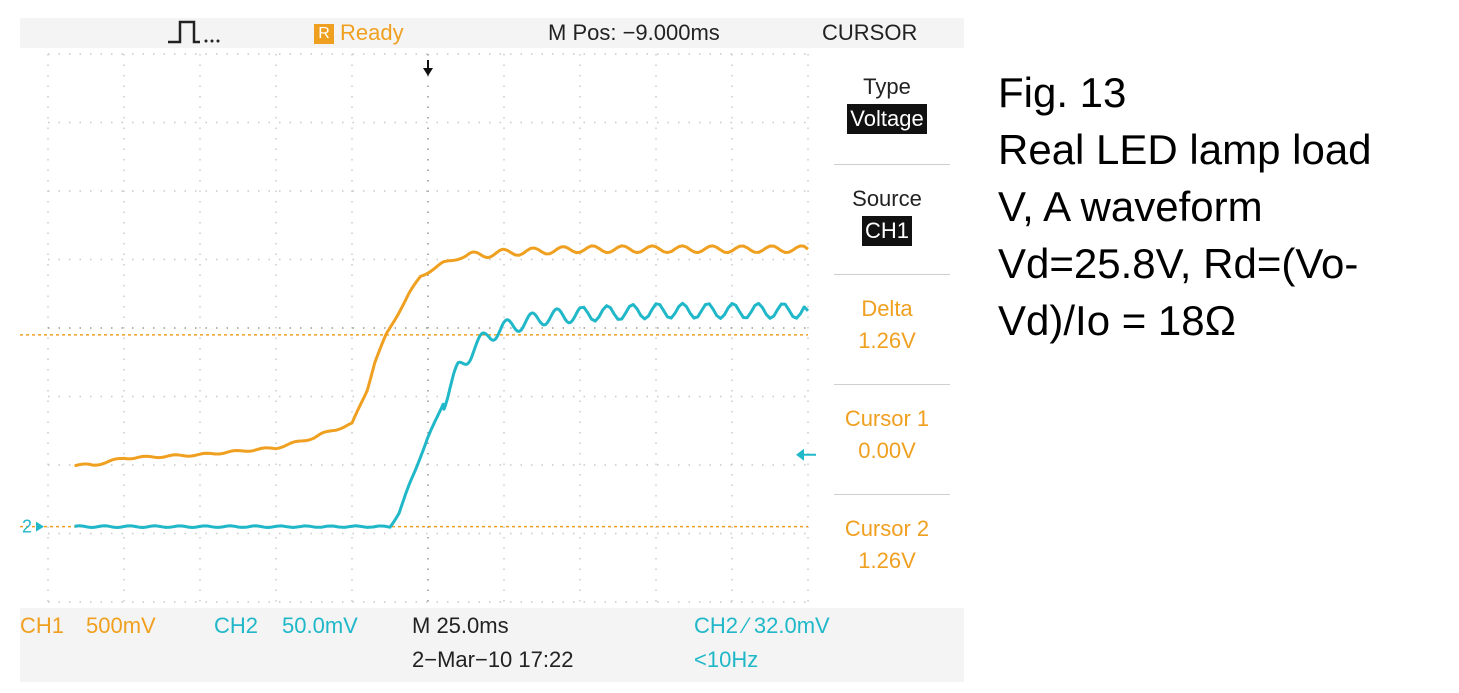 Image resolution: width=1459 pixels, height=693 pixels. Describe the element at coordinates (1117, 320) in the screenshot. I see `caption-line-5: Vd)/Io = 18Ω` at that location.